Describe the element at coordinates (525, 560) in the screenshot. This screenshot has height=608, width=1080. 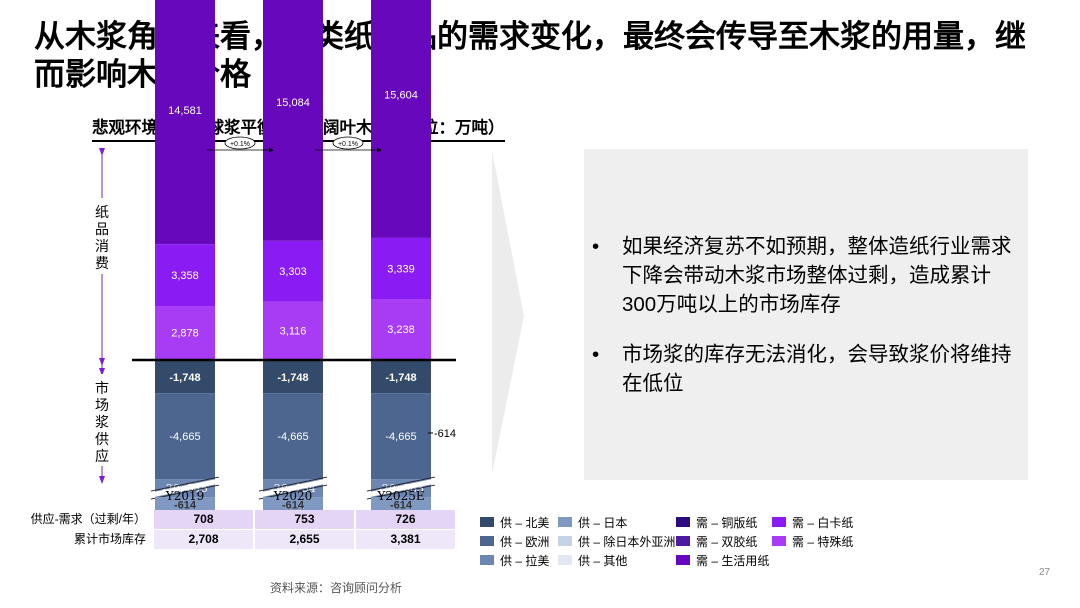
I see `legend-label: 供 – 拉美` at that location.